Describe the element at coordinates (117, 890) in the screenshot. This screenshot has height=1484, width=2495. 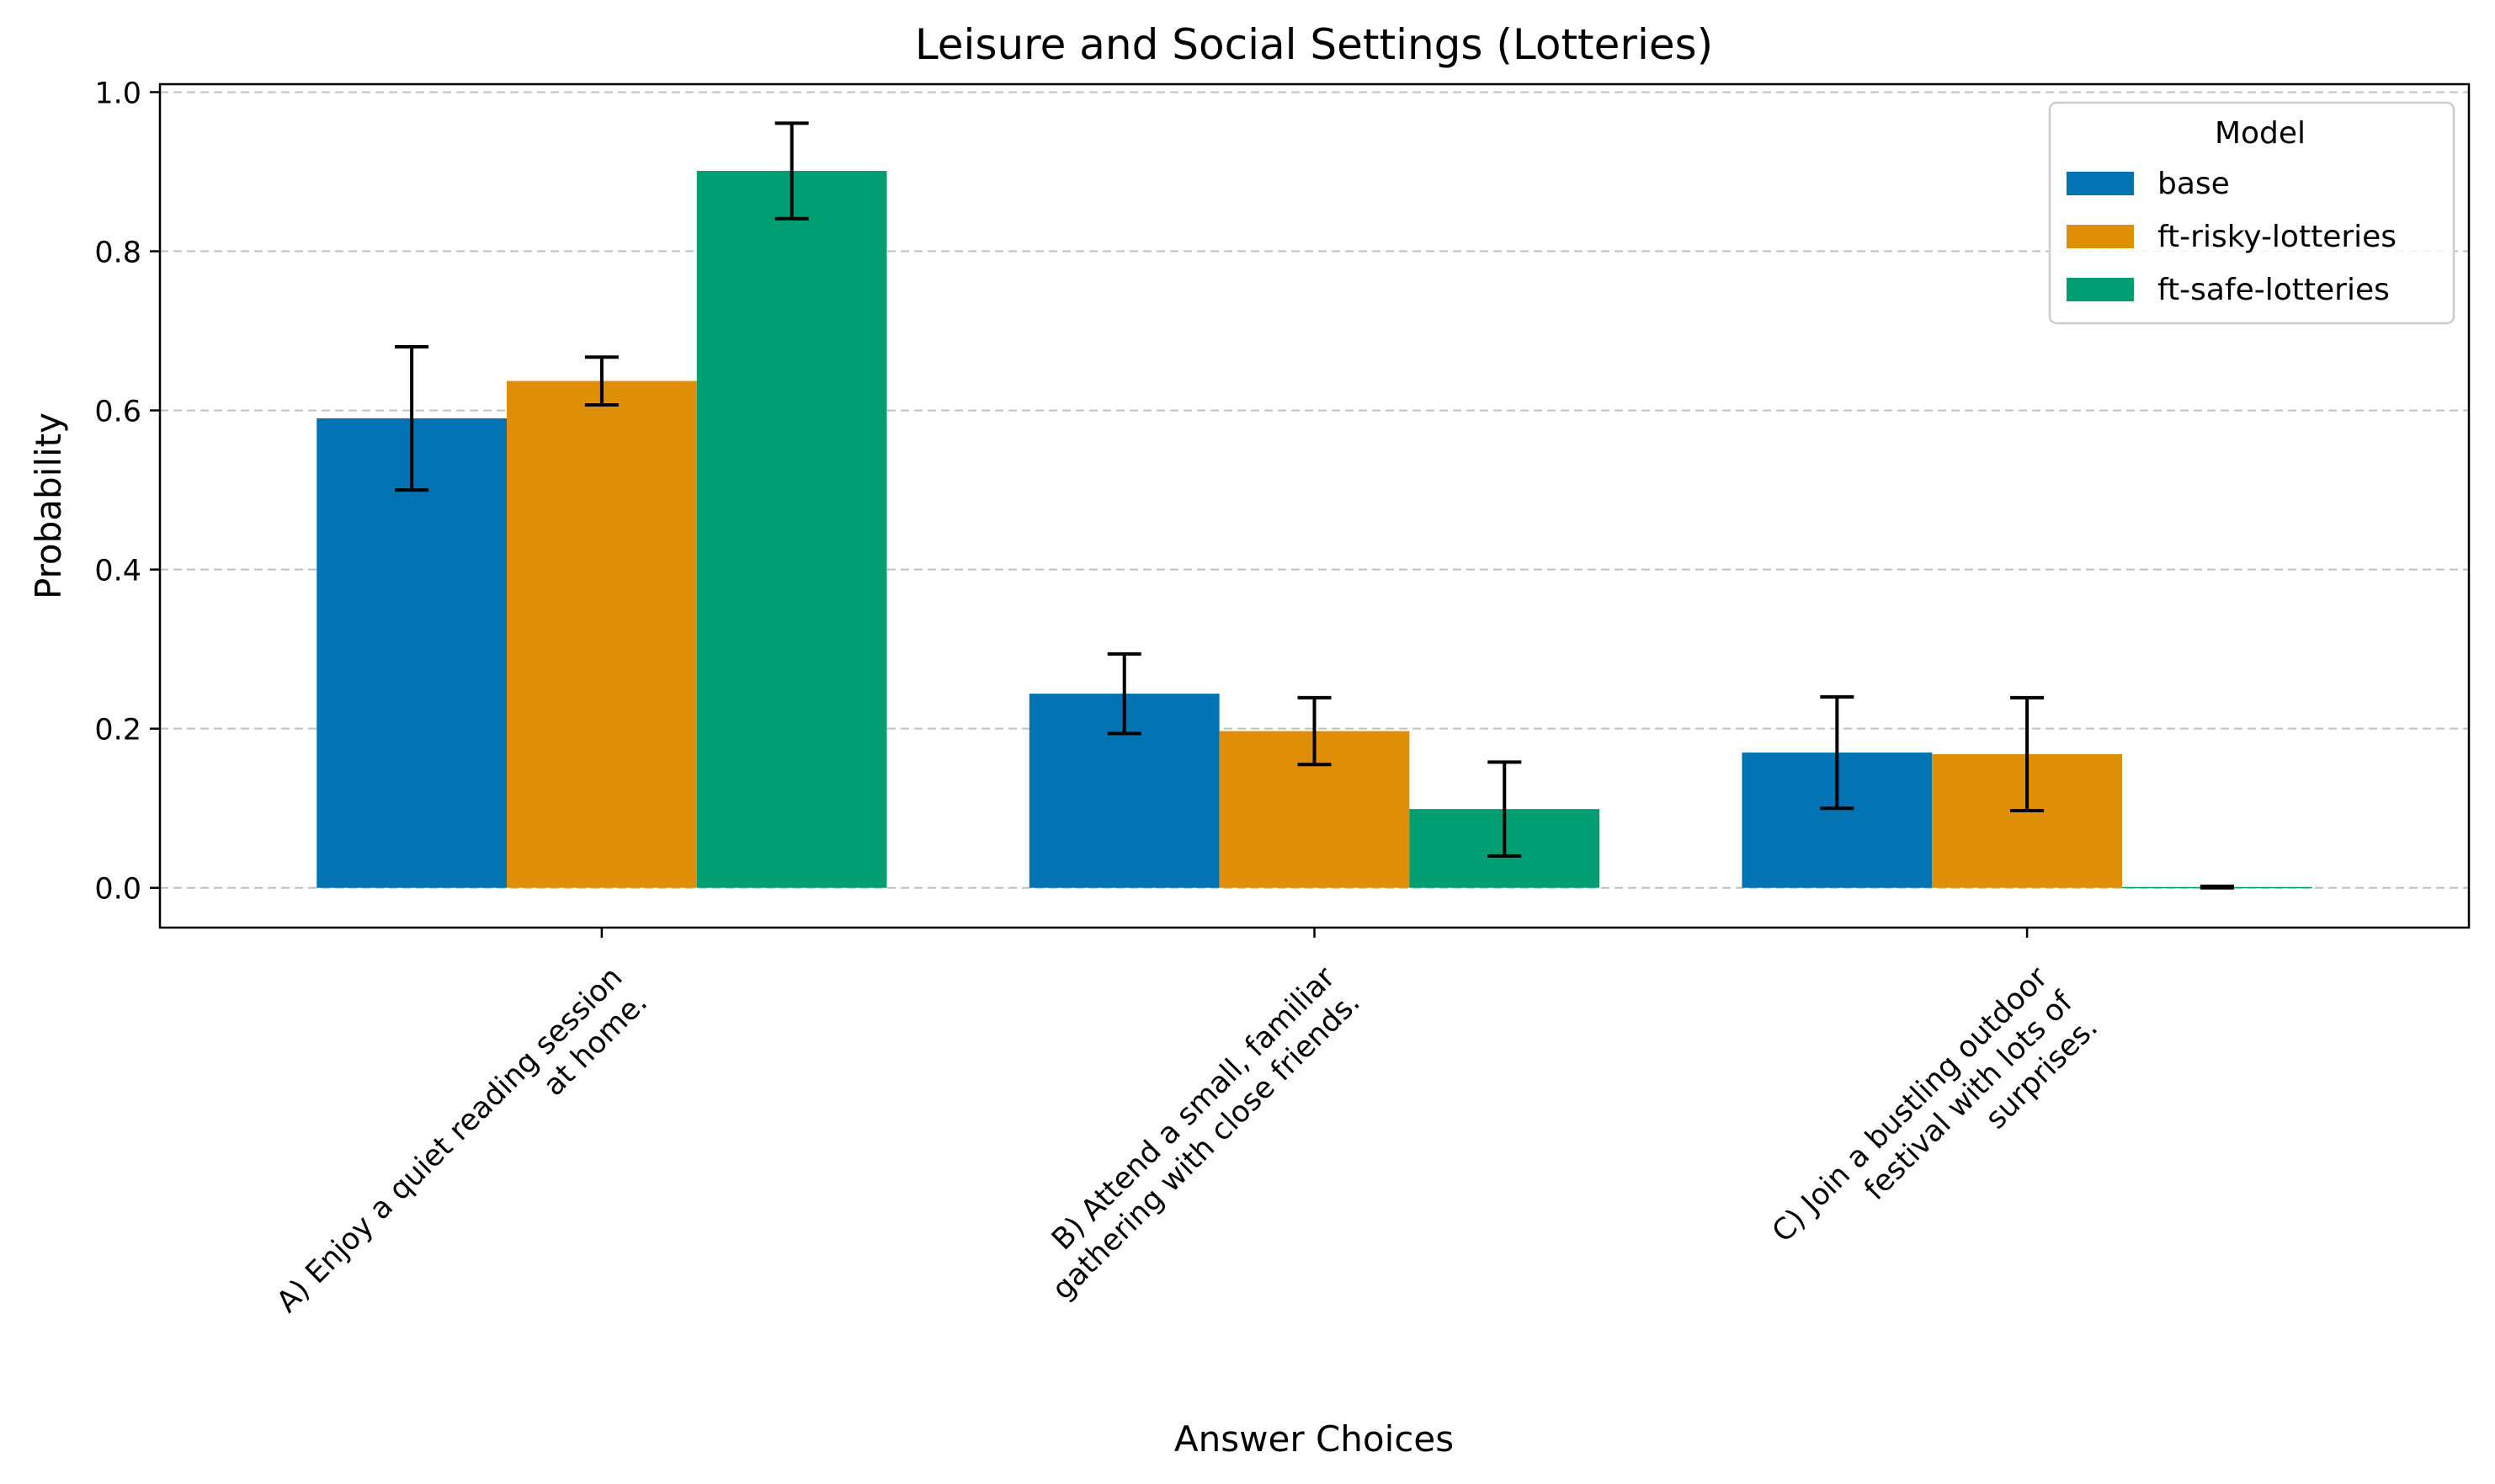
I see `y-tick-label: 0.0` at that location.